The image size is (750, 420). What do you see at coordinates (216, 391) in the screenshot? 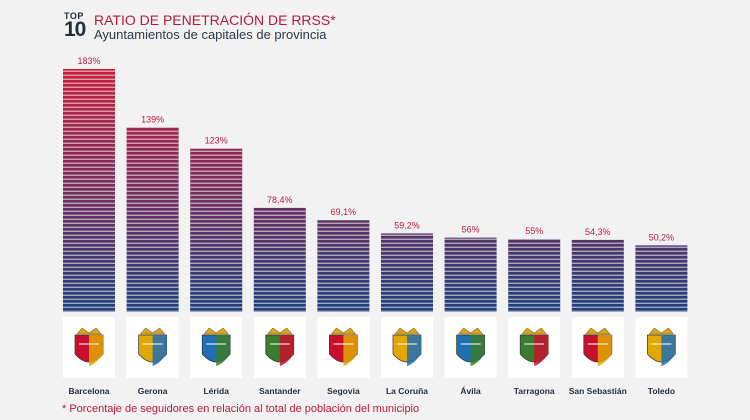
I see `category-label-lerida: Lérida` at bounding box center [216, 391].